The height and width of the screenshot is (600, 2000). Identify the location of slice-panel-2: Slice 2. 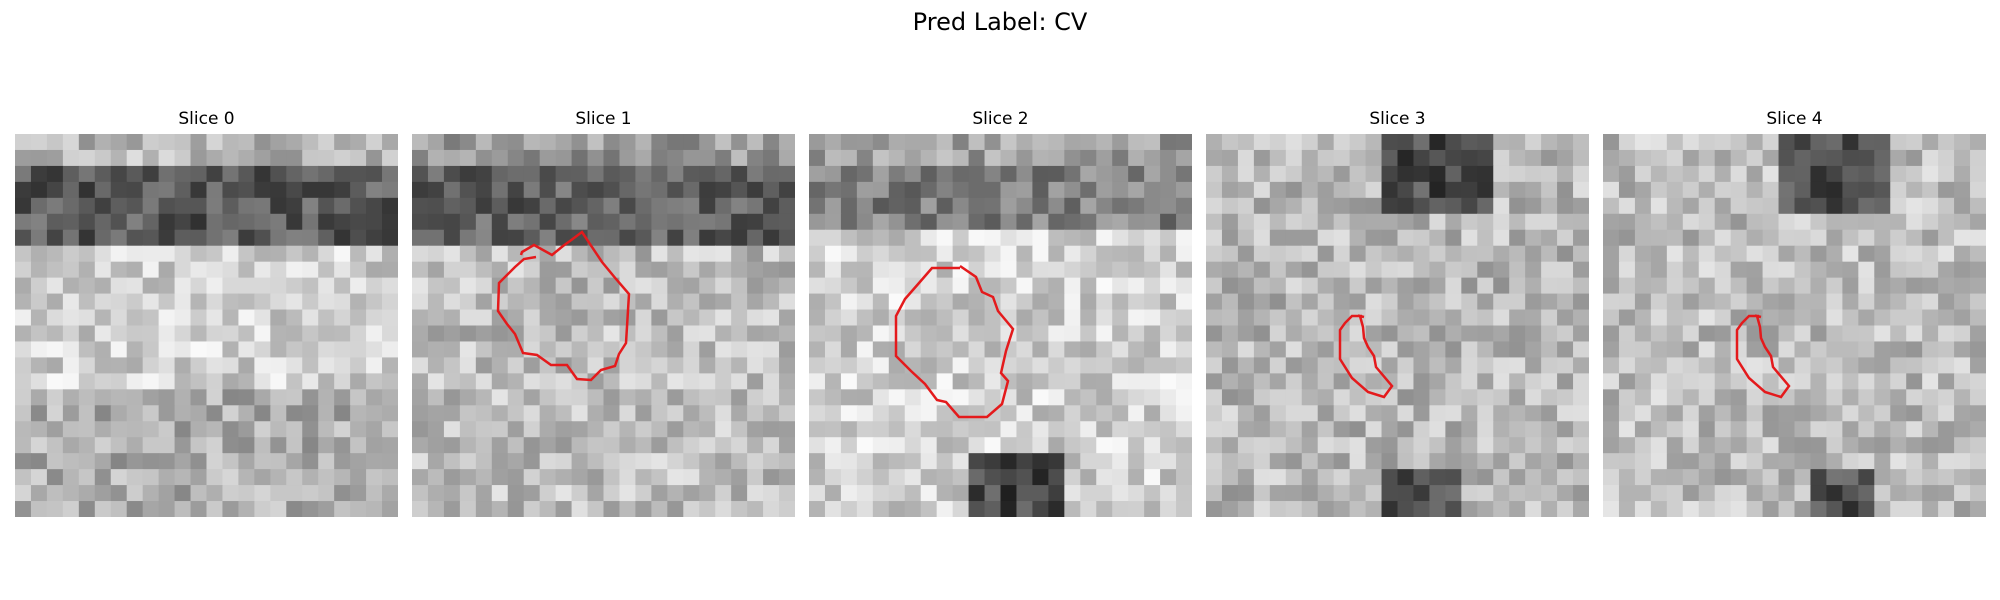
(1000, 314).